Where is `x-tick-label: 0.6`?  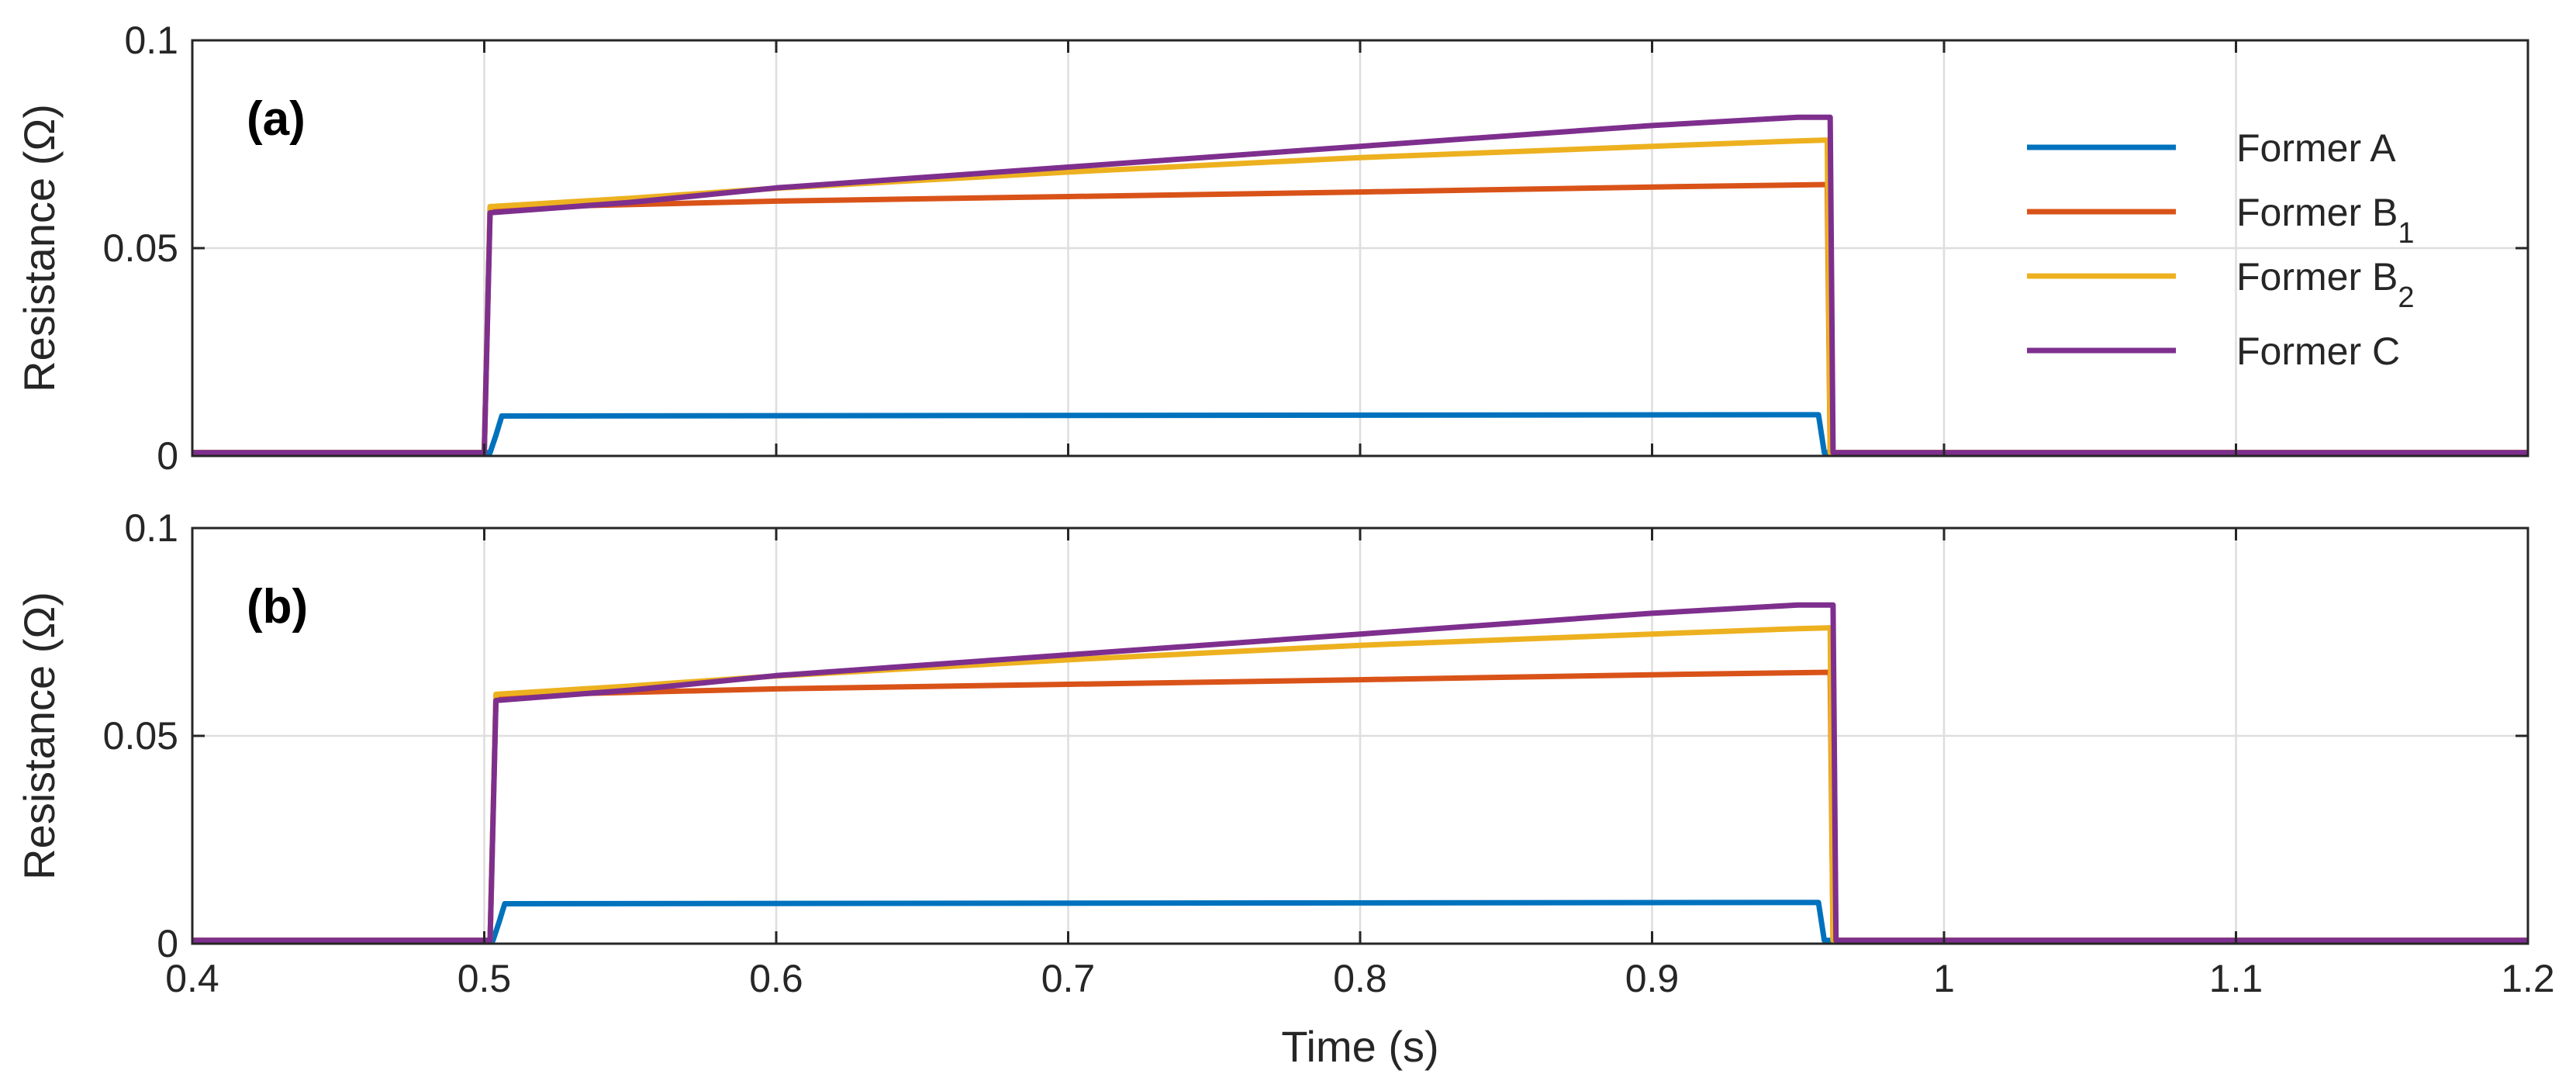 x-tick-label: 0.6 is located at coordinates (776, 978).